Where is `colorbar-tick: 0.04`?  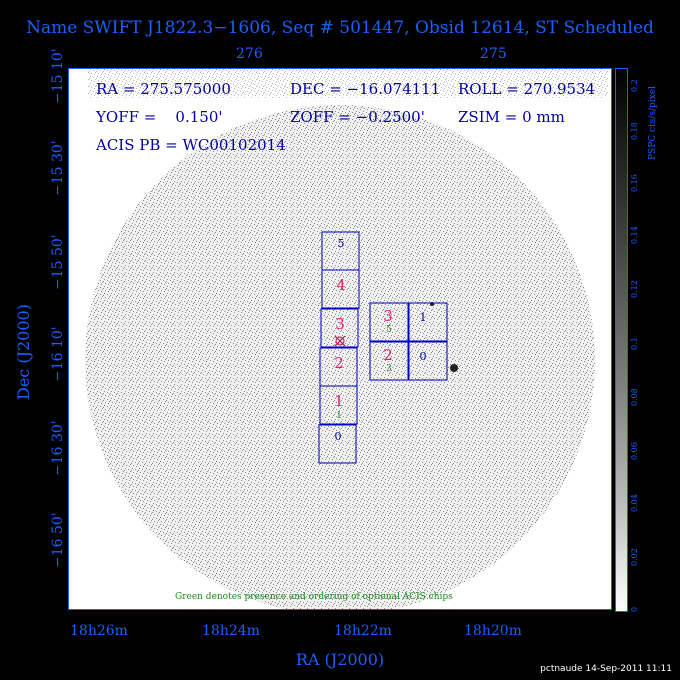 colorbar-tick: 0.04 is located at coordinates (634, 503).